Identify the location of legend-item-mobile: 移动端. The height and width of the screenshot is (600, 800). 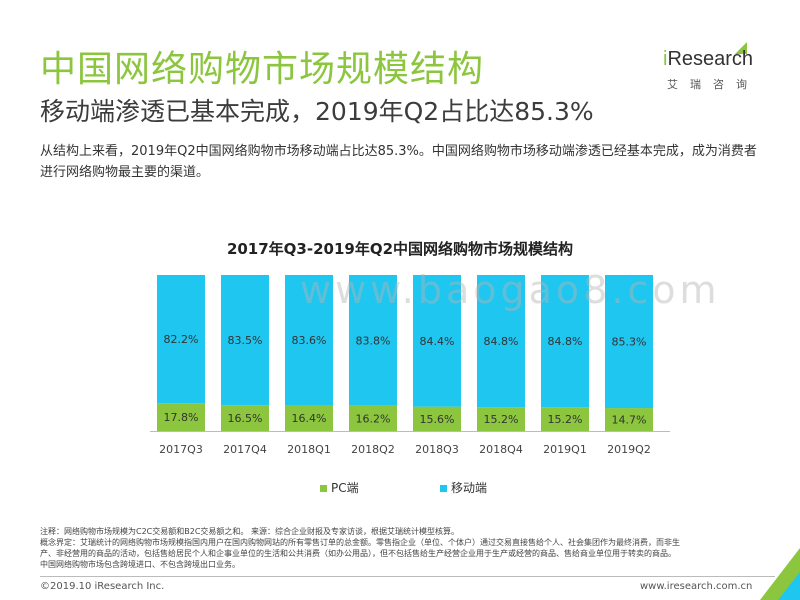
(463, 487).